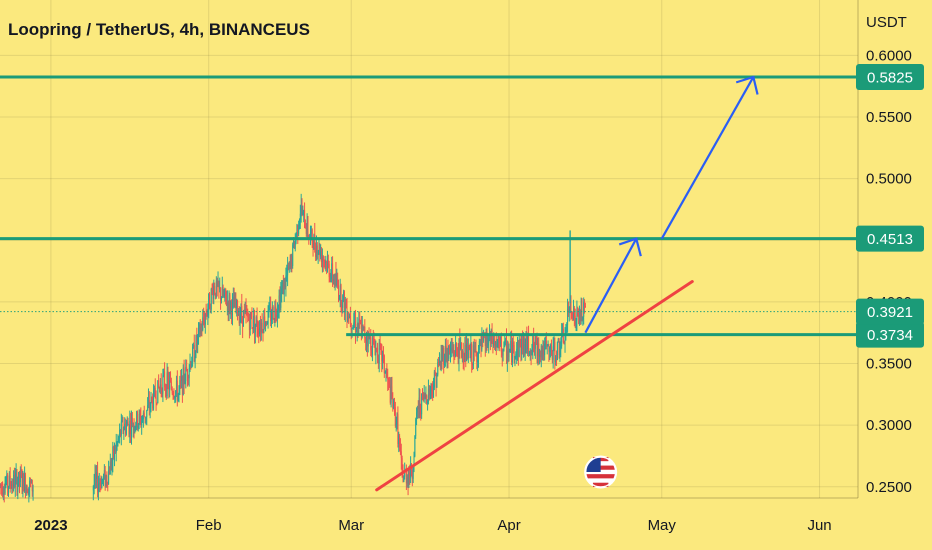  What do you see at coordinates (534, 386) in the screenshot?
I see `support-trendline` at bounding box center [534, 386].